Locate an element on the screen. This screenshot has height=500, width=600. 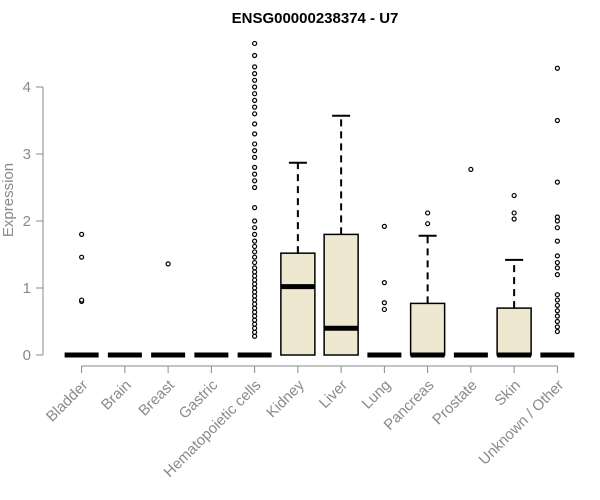
y-tick-label: 1 is located at coordinates (27, 288).